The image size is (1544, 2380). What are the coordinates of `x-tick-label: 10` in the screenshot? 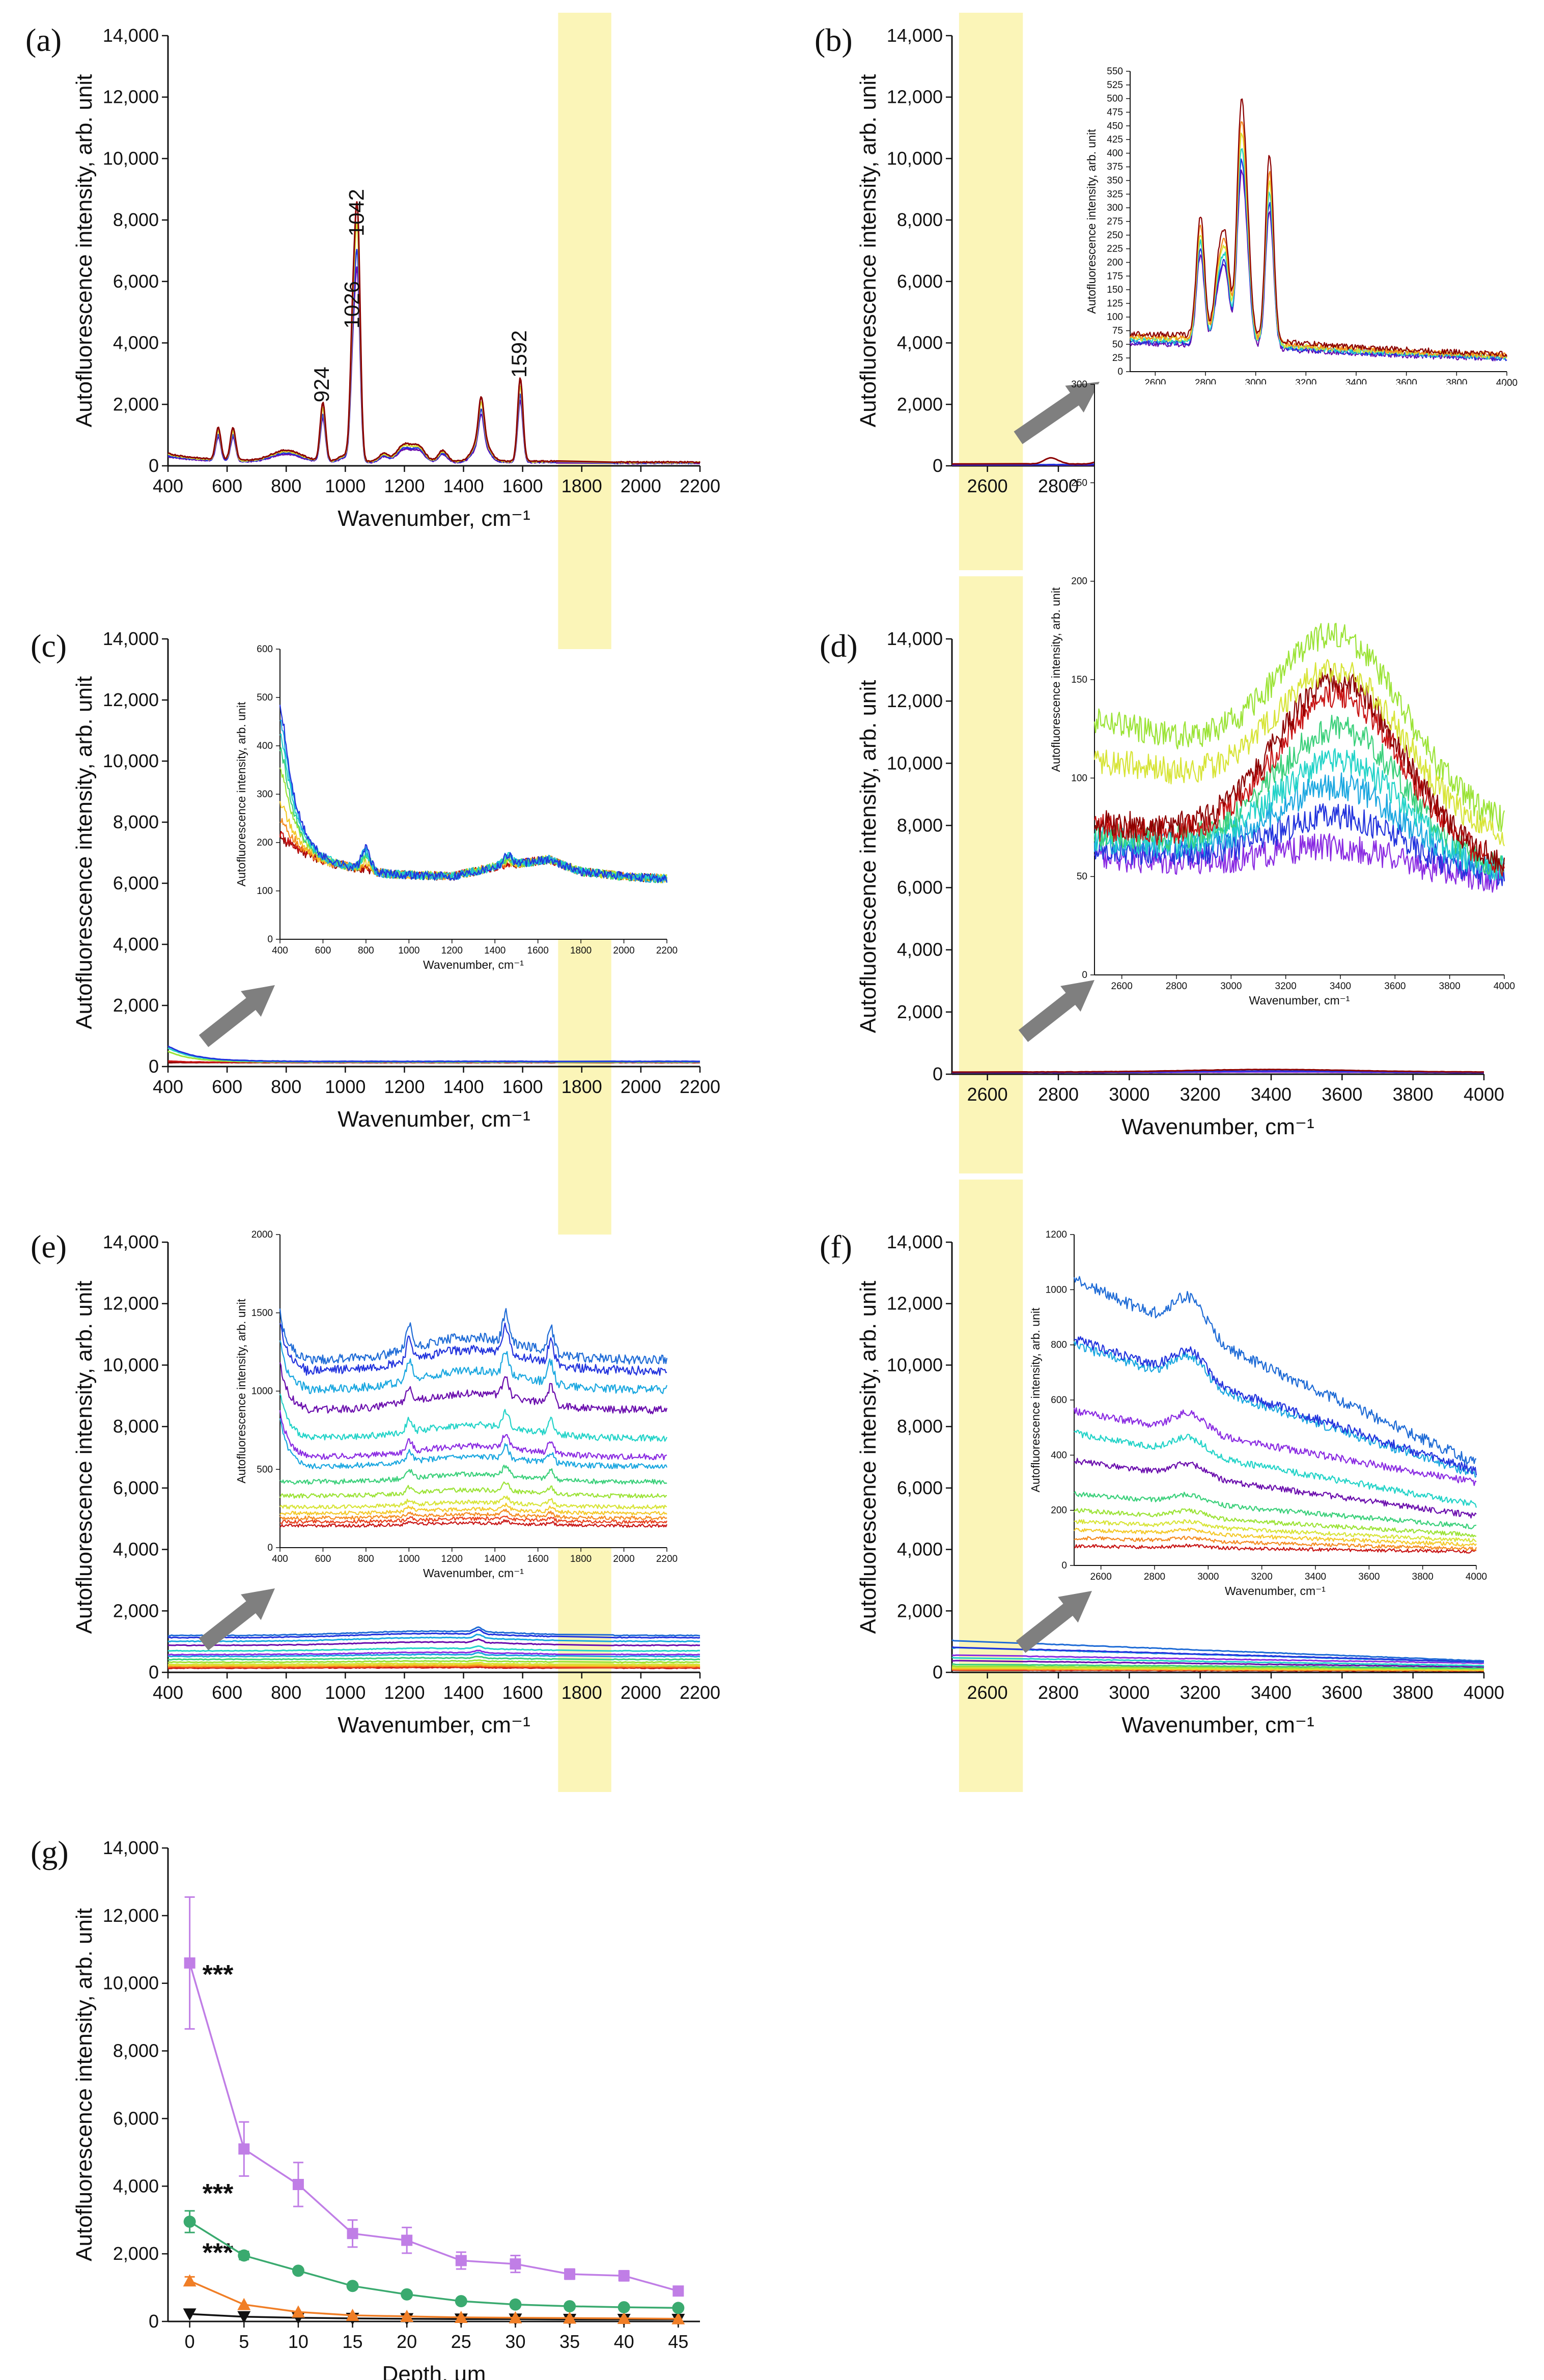 It's located at (298, 2341).